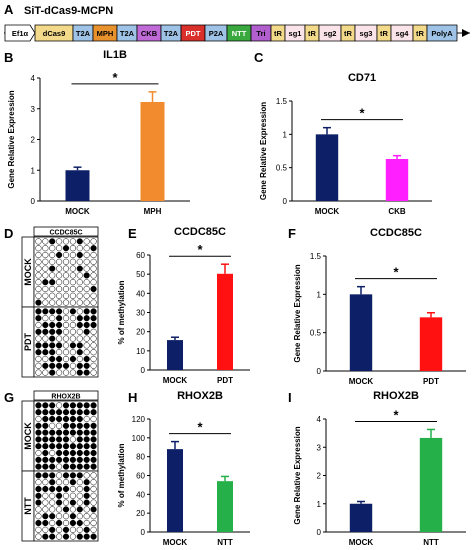 The height and width of the screenshot is (550, 476). Describe the element at coordinates (33, 109) in the screenshot. I see `y-tick-label: 3` at that location.